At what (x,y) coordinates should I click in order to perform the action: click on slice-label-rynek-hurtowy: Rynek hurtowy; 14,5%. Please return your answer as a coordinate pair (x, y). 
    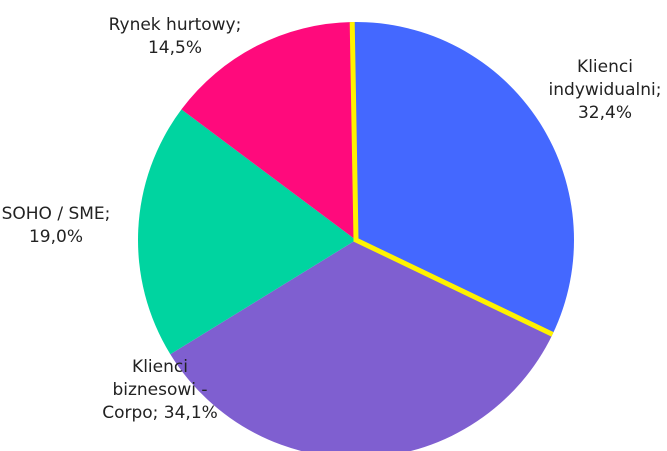
    Looking at the image, I should click on (175, 36).